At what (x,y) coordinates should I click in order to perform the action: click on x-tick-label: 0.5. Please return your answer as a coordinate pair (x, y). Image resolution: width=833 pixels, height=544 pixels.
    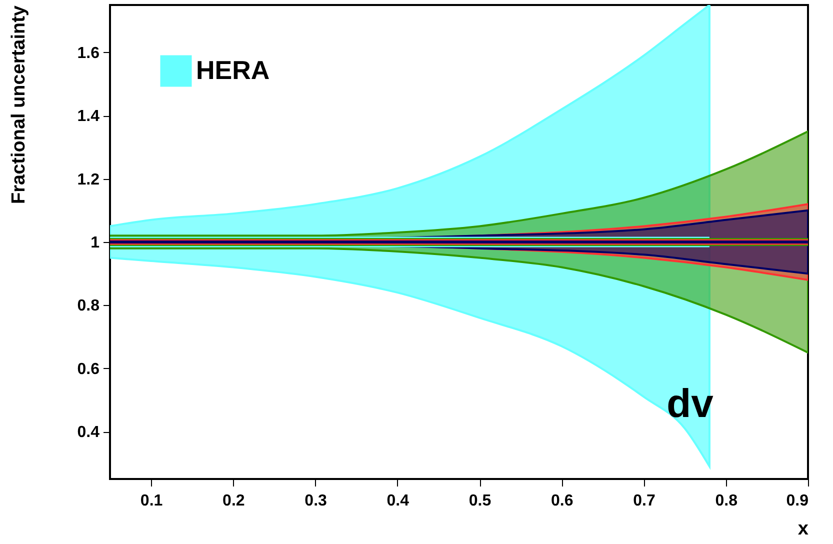
    Looking at the image, I should click on (480, 501).